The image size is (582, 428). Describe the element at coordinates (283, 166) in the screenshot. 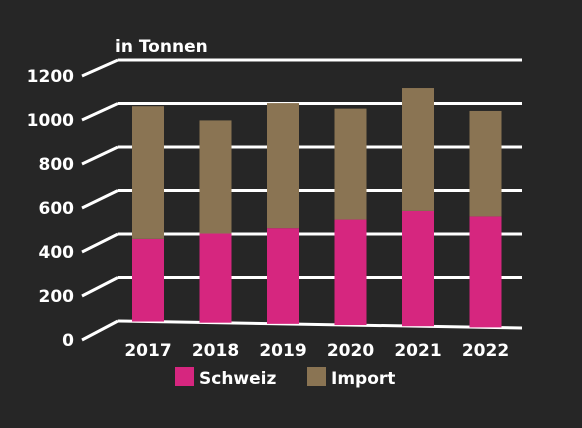

I see `bar-import-2019` at that location.